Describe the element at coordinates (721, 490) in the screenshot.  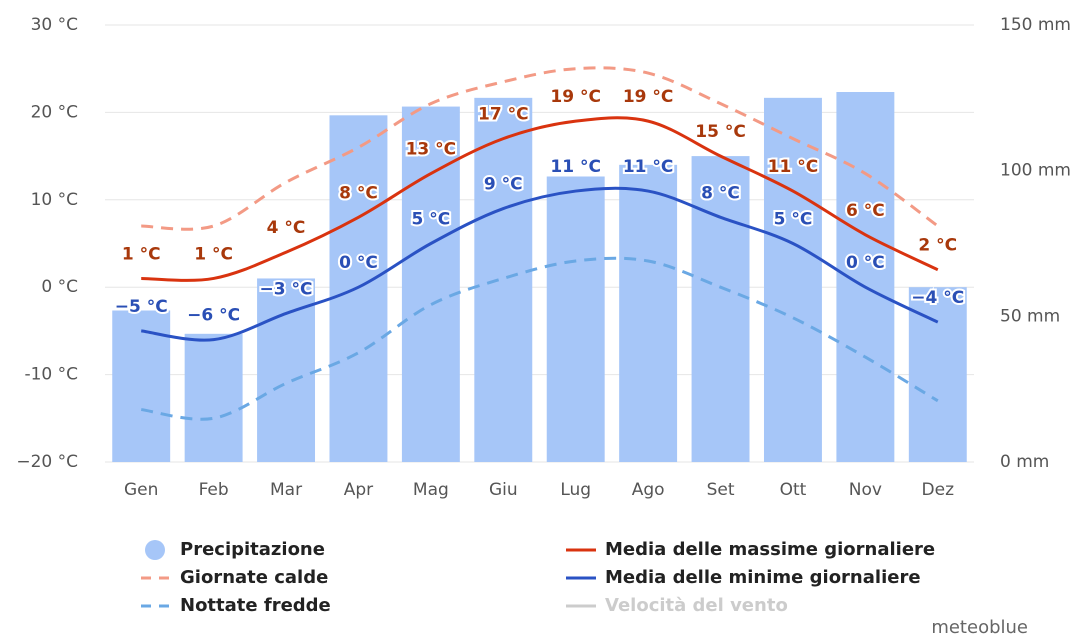
I see `x-tick-label: Set` at that location.